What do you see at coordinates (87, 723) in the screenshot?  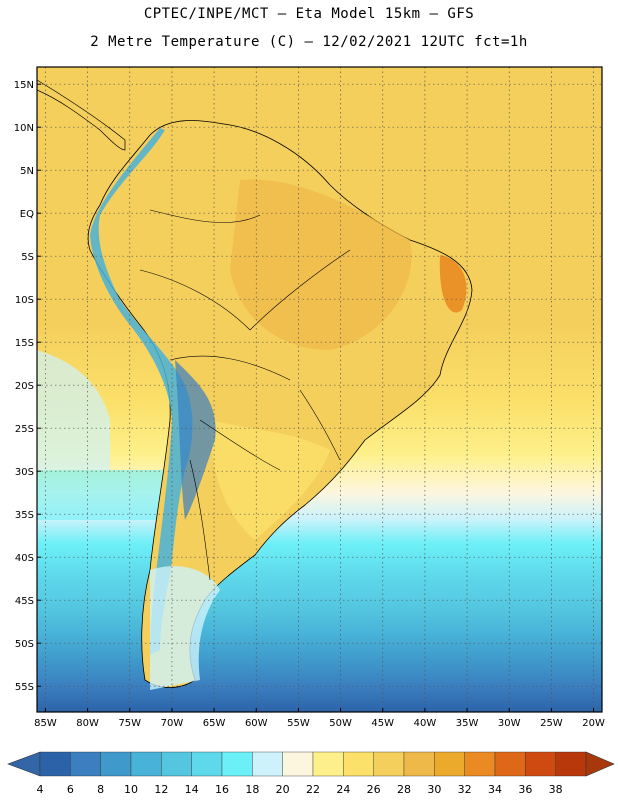 I see `lon-tick-label: 80W` at bounding box center [87, 723].